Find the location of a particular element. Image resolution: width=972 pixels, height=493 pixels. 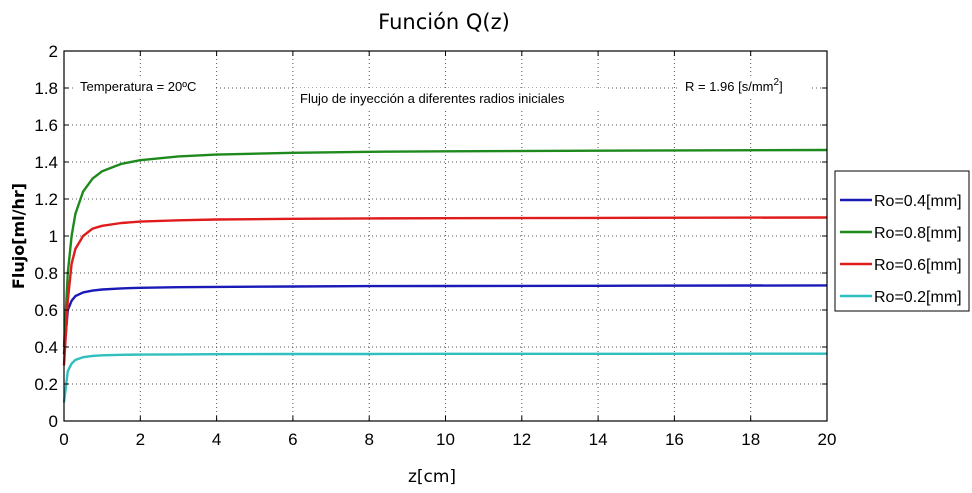

y-tick-label: 1 is located at coordinates (53, 236).